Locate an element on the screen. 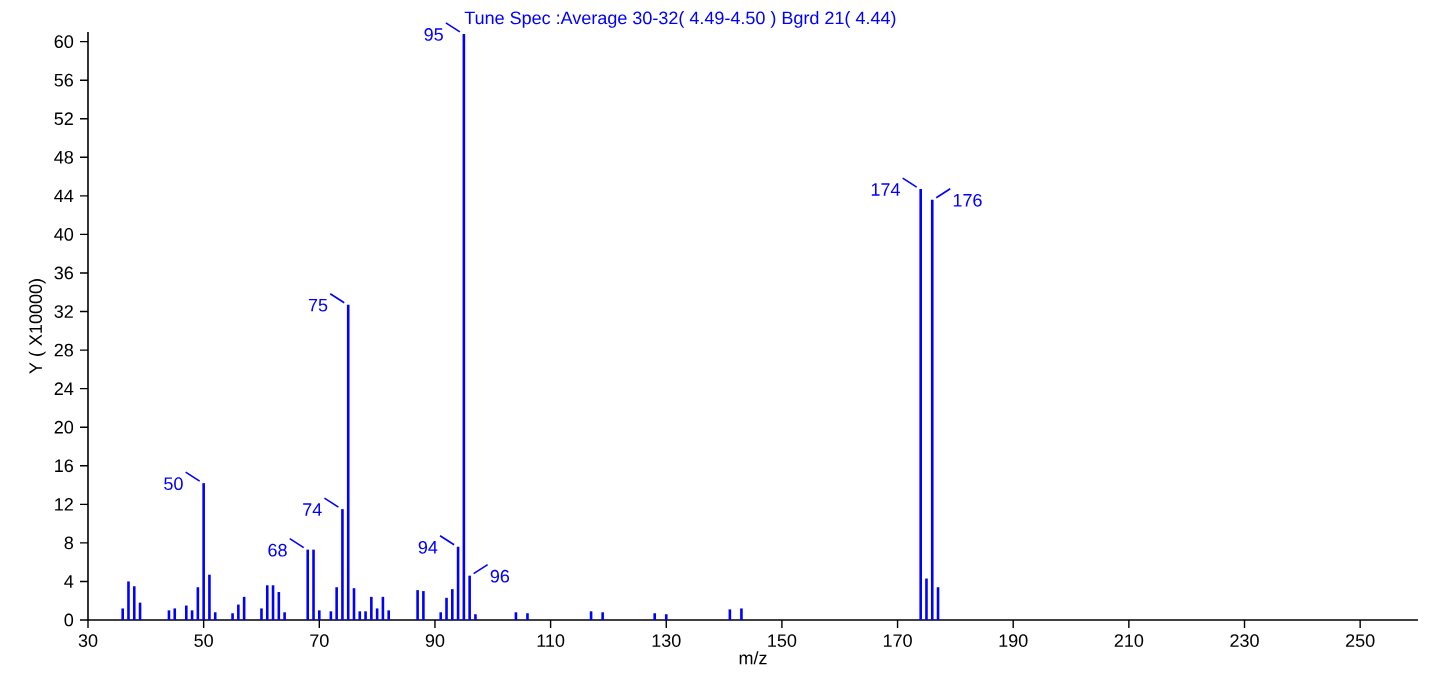 Image resolution: width=1453 pixels, height=677 pixels. annotation: 174 is located at coordinates (885, 189).